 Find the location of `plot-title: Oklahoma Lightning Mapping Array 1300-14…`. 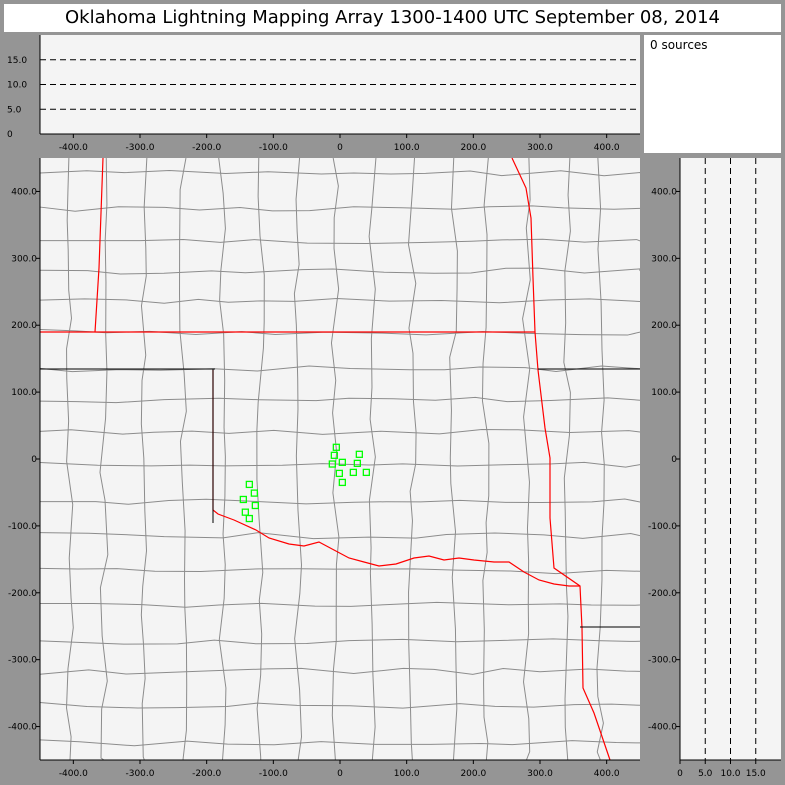

plot-title: Oklahoma Lightning Mapping Array 1300-14… is located at coordinates (392, 18).